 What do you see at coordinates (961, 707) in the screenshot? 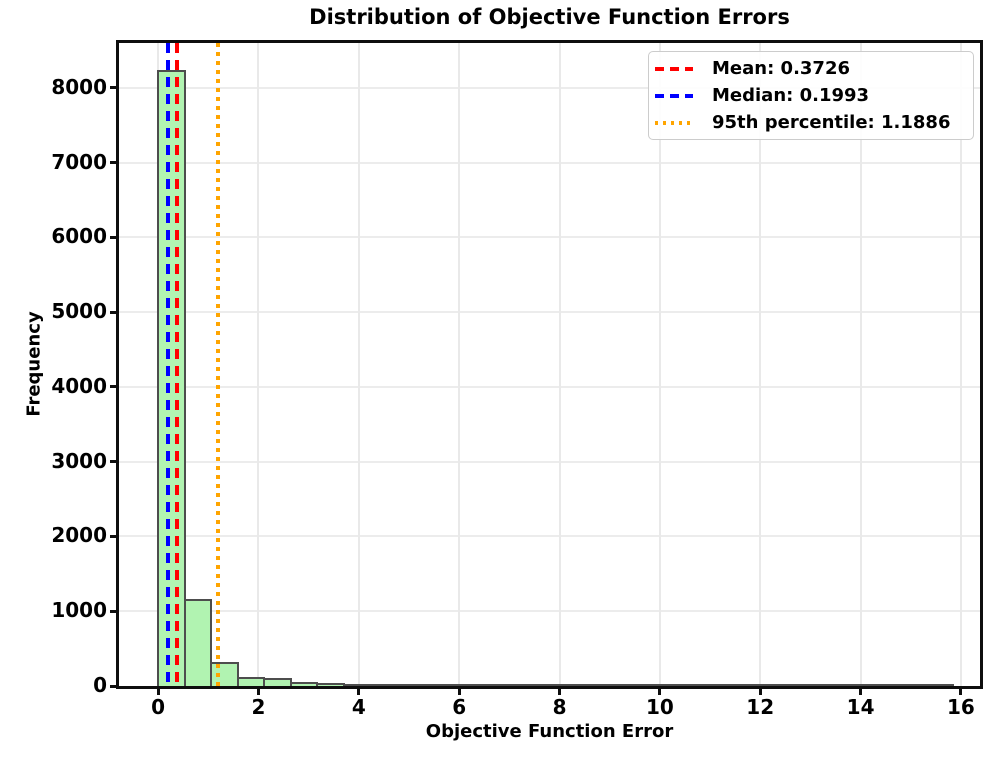
I see `x-tick-label: 16` at bounding box center [961, 707].